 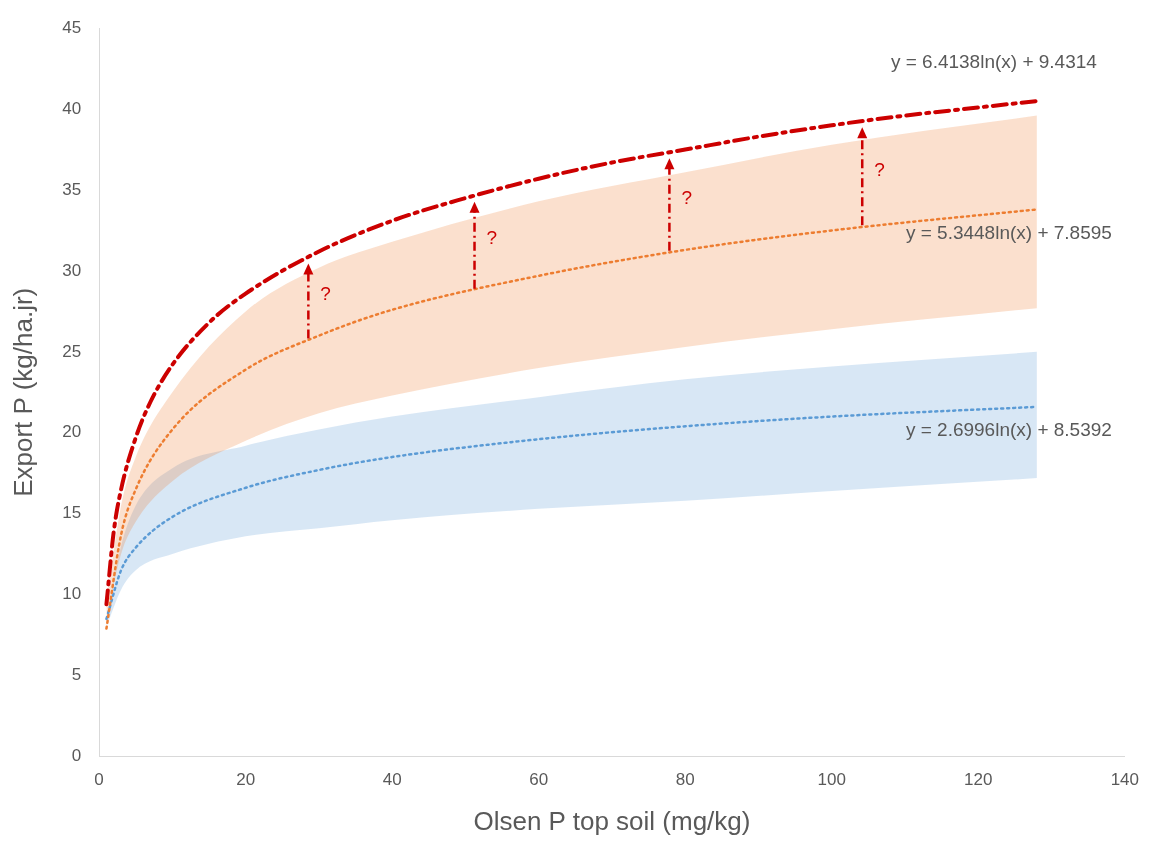 What do you see at coordinates (831, 780) in the screenshot?
I see `x-tick-label: 100` at bounding box center [831, 780].